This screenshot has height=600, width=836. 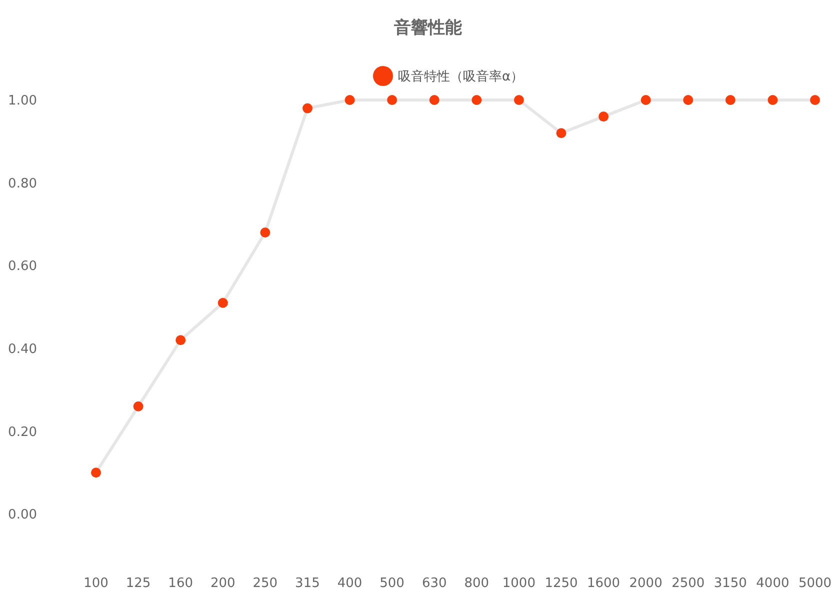 What do you see at coordinates (138, 583) in the screenshot?
I see `x-tick-label: 125` at bounding box center [138, 583].